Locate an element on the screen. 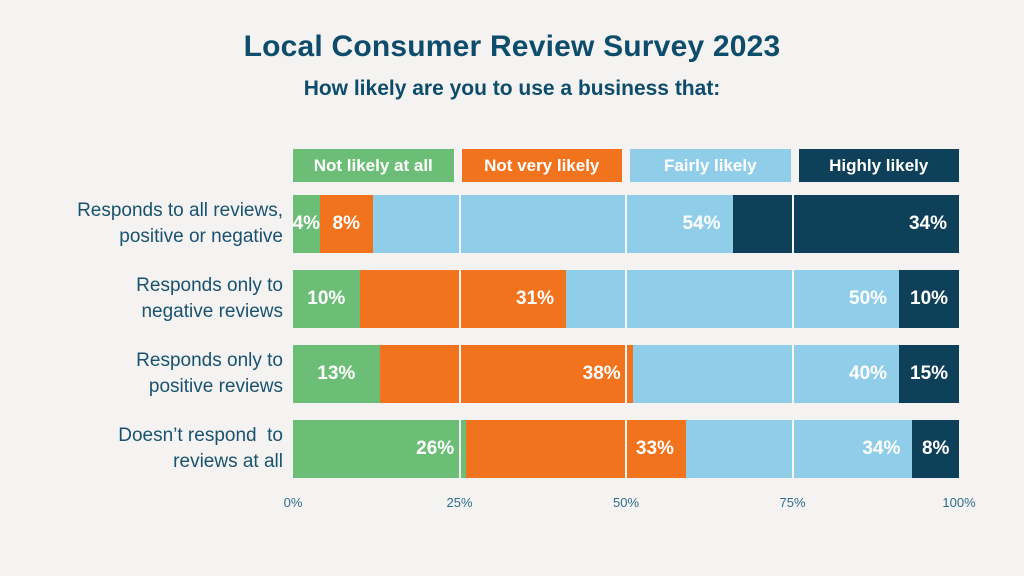 The height and width of the screenshot is (576, 1024). chart-title: Local Consumer Review Survey 2023 is located at coordinates (512, 46).